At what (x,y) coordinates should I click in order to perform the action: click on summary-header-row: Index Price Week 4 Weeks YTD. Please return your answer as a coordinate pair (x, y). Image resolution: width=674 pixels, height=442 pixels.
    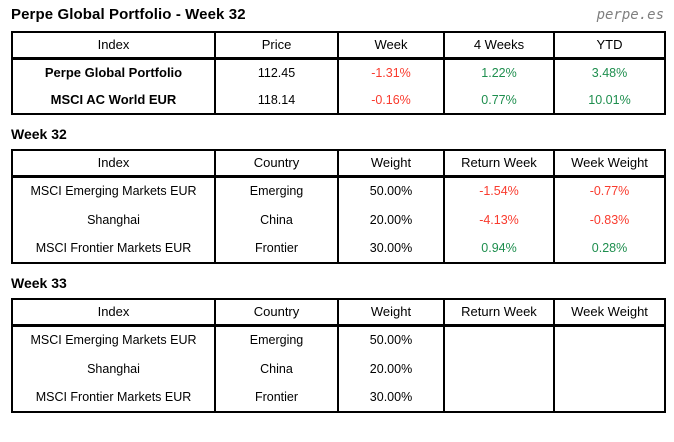
    Looking at the image, I should click on (338, 46).